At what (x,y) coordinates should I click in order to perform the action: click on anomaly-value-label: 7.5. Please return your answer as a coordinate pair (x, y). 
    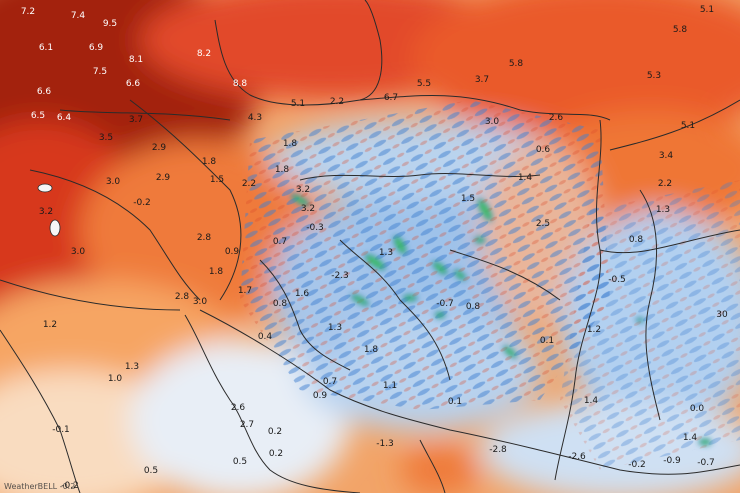
    Looking at the image, I should click on (100, 72).